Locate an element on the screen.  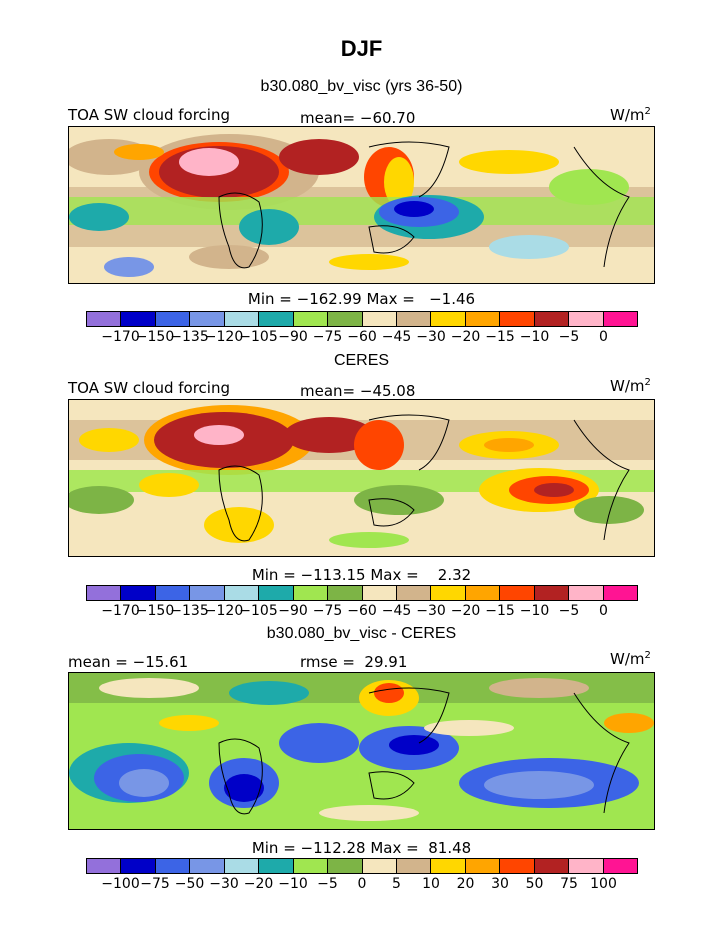
panel-1-map-image is located at coordinates (361, 205).